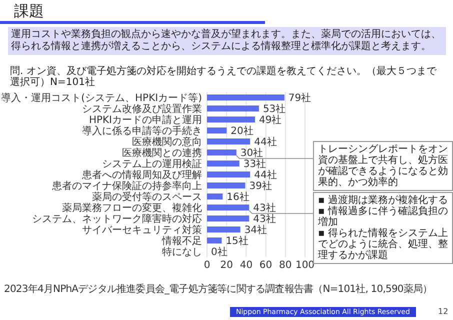 The image size is (453, 320). I want to click on data-label: 0社, so click(219, 252).